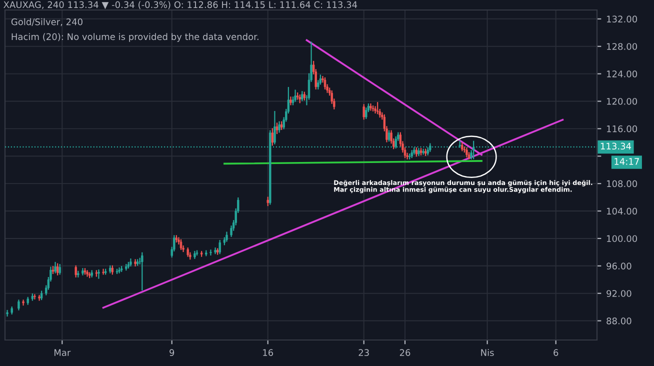 Image resolution: width=654 pixels, height=366 pixels. Describe the element at coordinates (619, 293) in the screenshot. I see `y-tick-label: 92.00` at that location.